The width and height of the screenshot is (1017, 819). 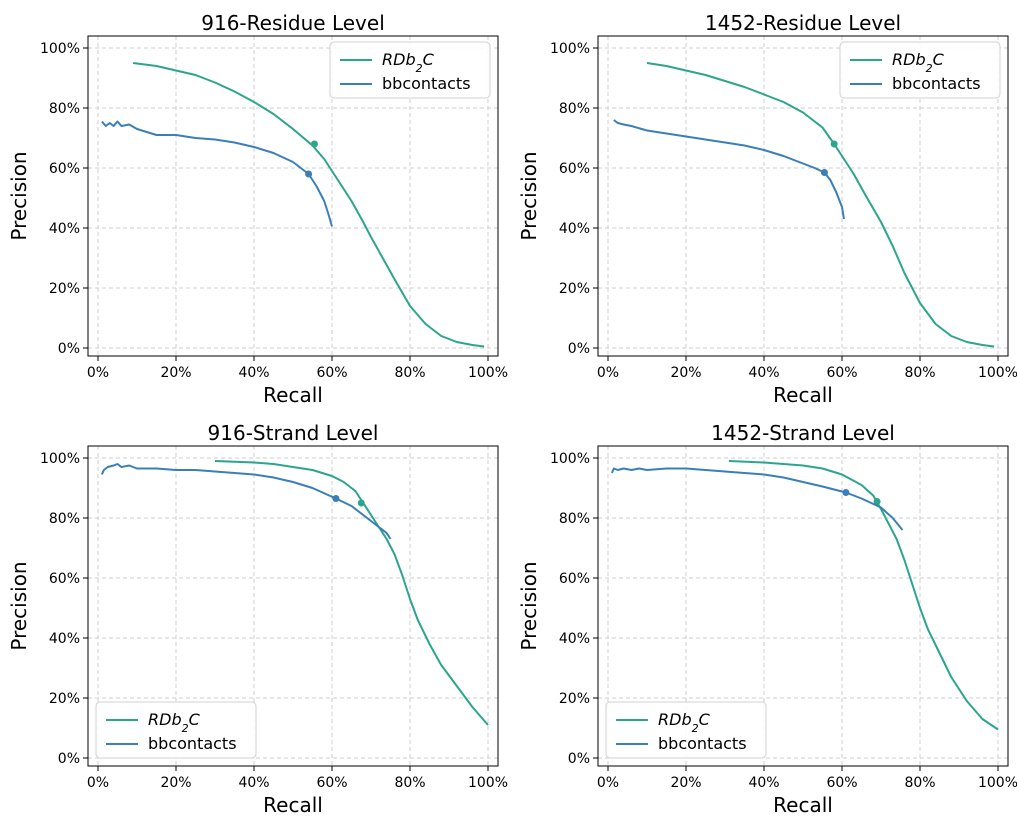 I want to click on chart-title: 1452-Strand Level, so click(x=803, y=433).